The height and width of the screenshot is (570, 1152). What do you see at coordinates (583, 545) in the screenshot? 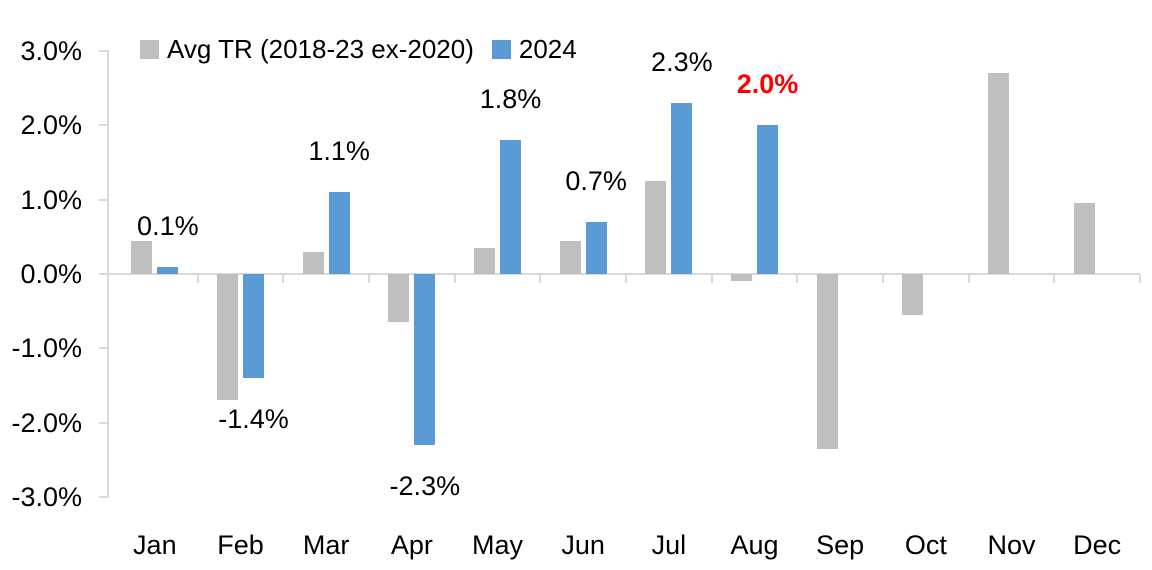
I see `x-axis-month-label: Jun` at bounding box center [583, 545].